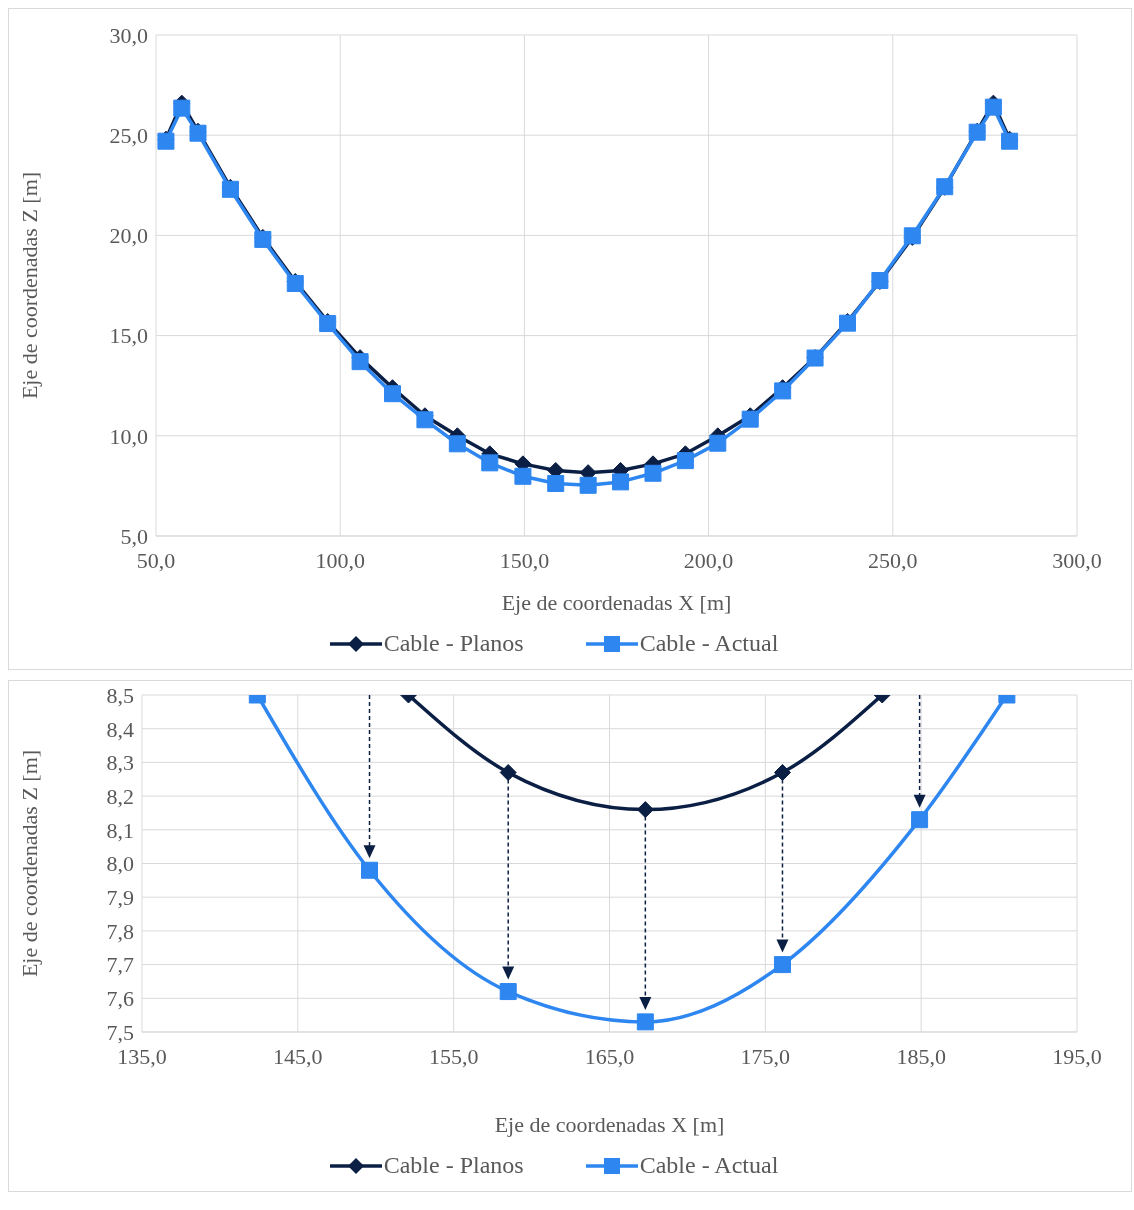  What do you see at coordinates (893, 560) in the screenshot?
I see `x-tick-label: 250,0` at bounding box center [893, 560].